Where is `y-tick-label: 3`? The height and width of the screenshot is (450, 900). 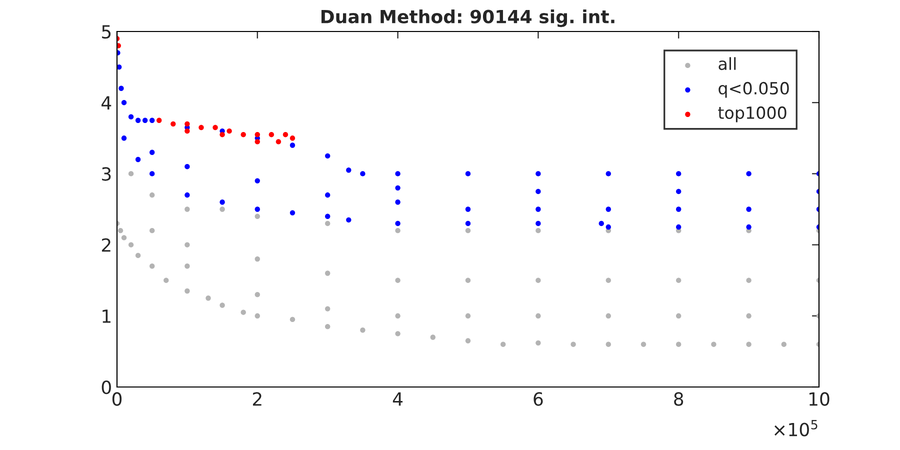
y-tick-label: 3 is located at coordinates (106, 174).